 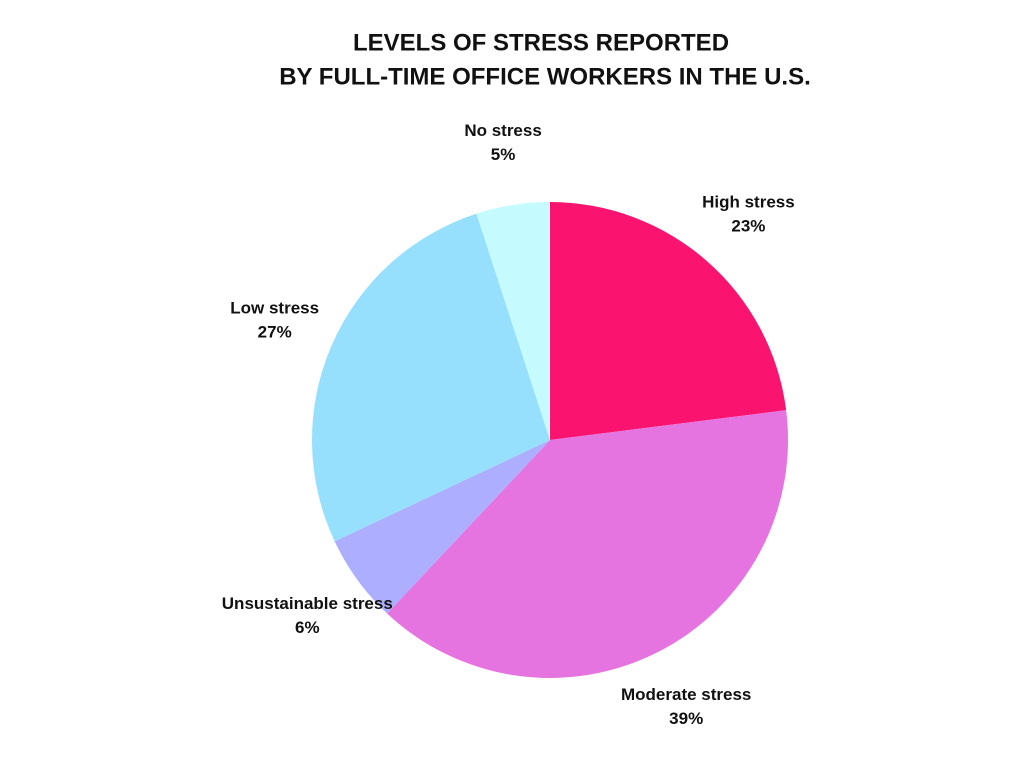 What do you see at coordinates (307, 603) in the screenshot?
I see `slice-label: Unsustainable stress` at bounding box center [307, 603].